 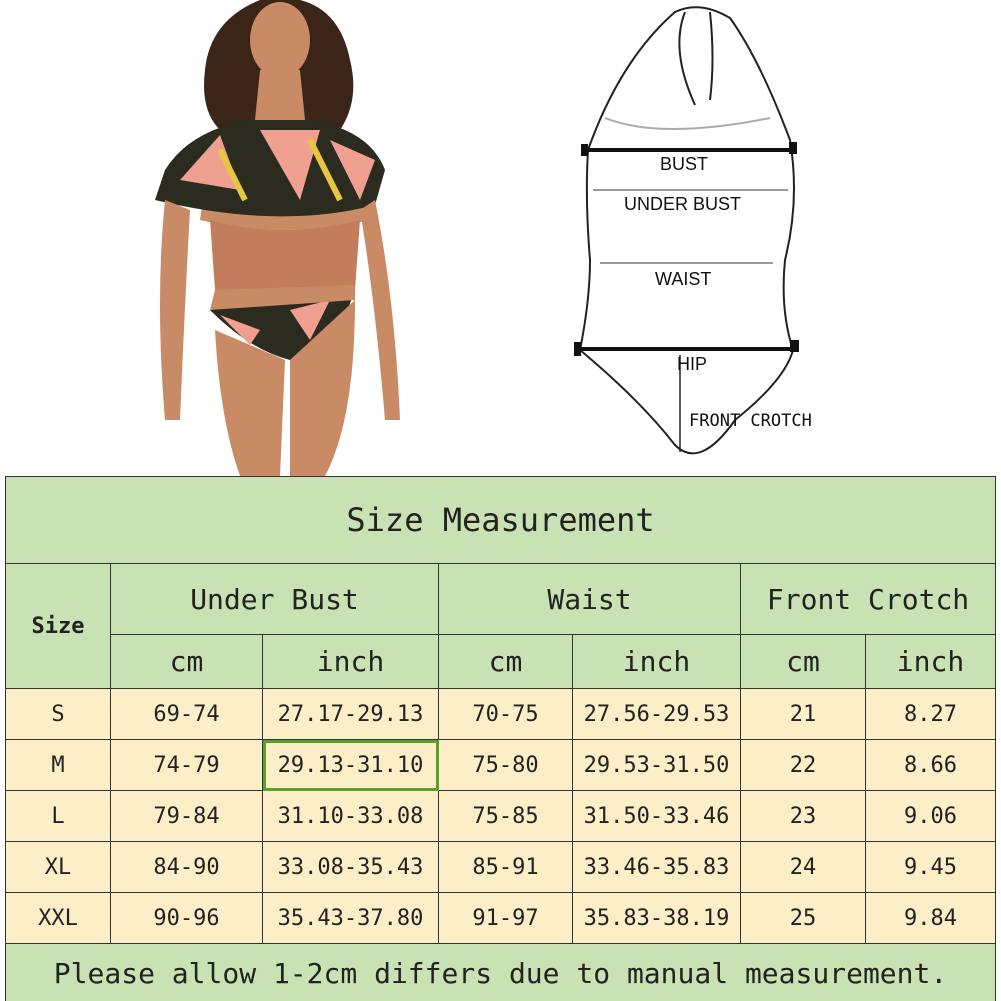 I want to click on model-photo, so click(x=277, y=238).